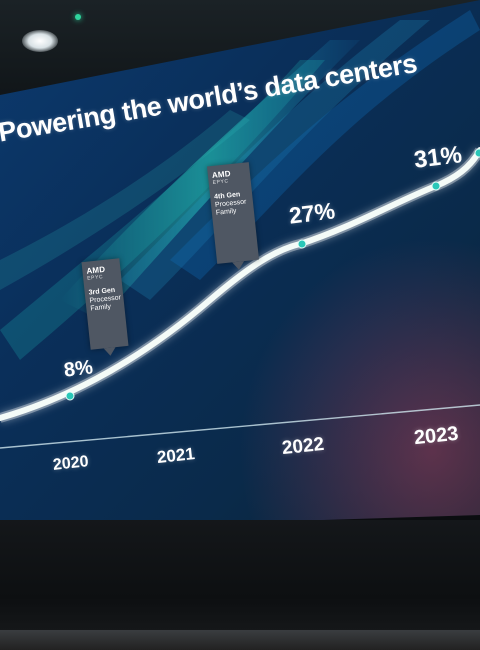 This screenshot has width=480, height=650. What do you see at coordinates (78, 369) in the screenshot?
I see `share-label-2020: 8%` at bounding box center [78, 369].